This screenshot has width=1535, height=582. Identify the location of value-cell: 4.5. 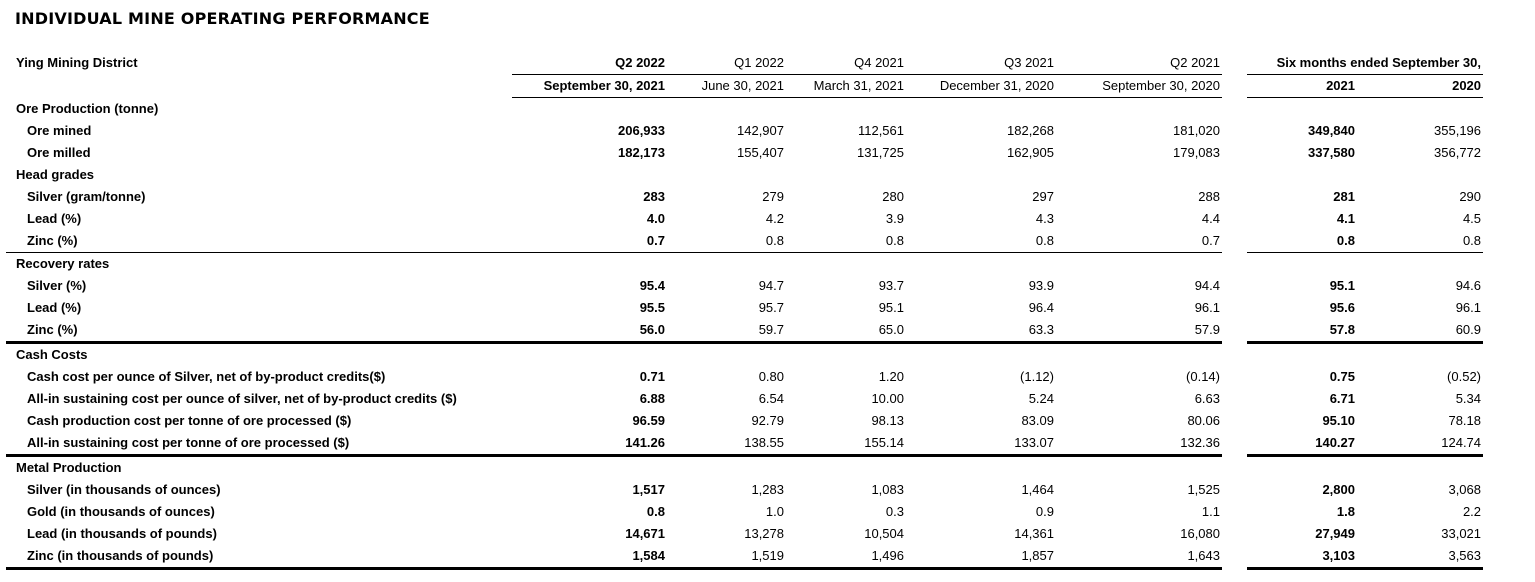
(1472, 218).